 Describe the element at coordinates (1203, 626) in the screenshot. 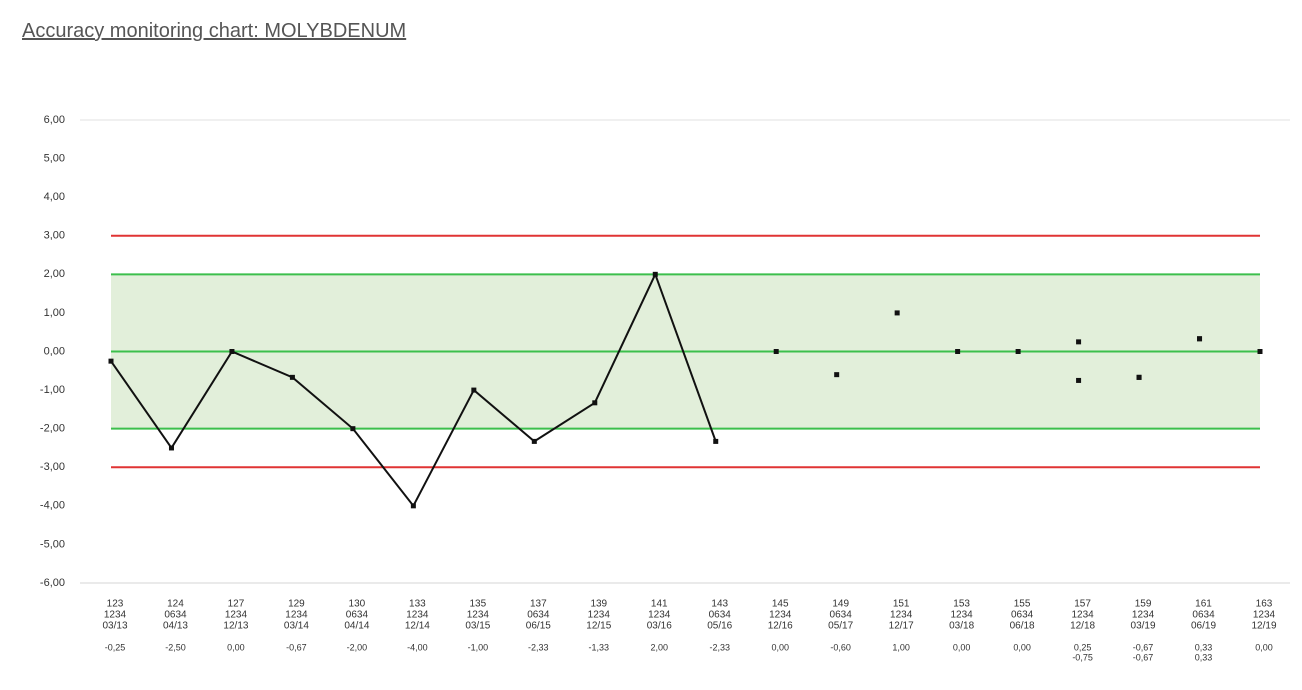

I see `x-tick-label: 06/19` at that location.